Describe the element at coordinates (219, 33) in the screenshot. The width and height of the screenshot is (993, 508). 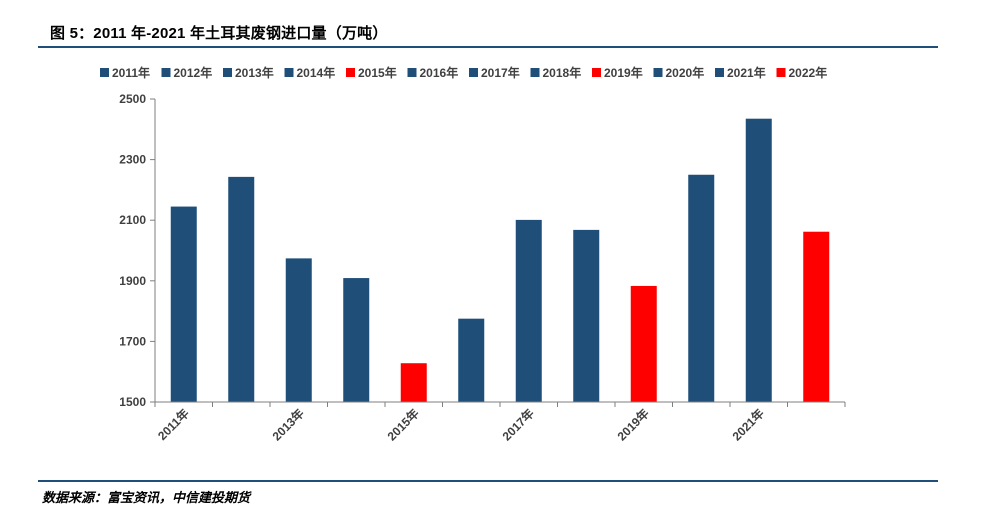
I see `figure-title: 图 5：2011 年-2021 年土耳其废钢进口量（万吨）` at that location.